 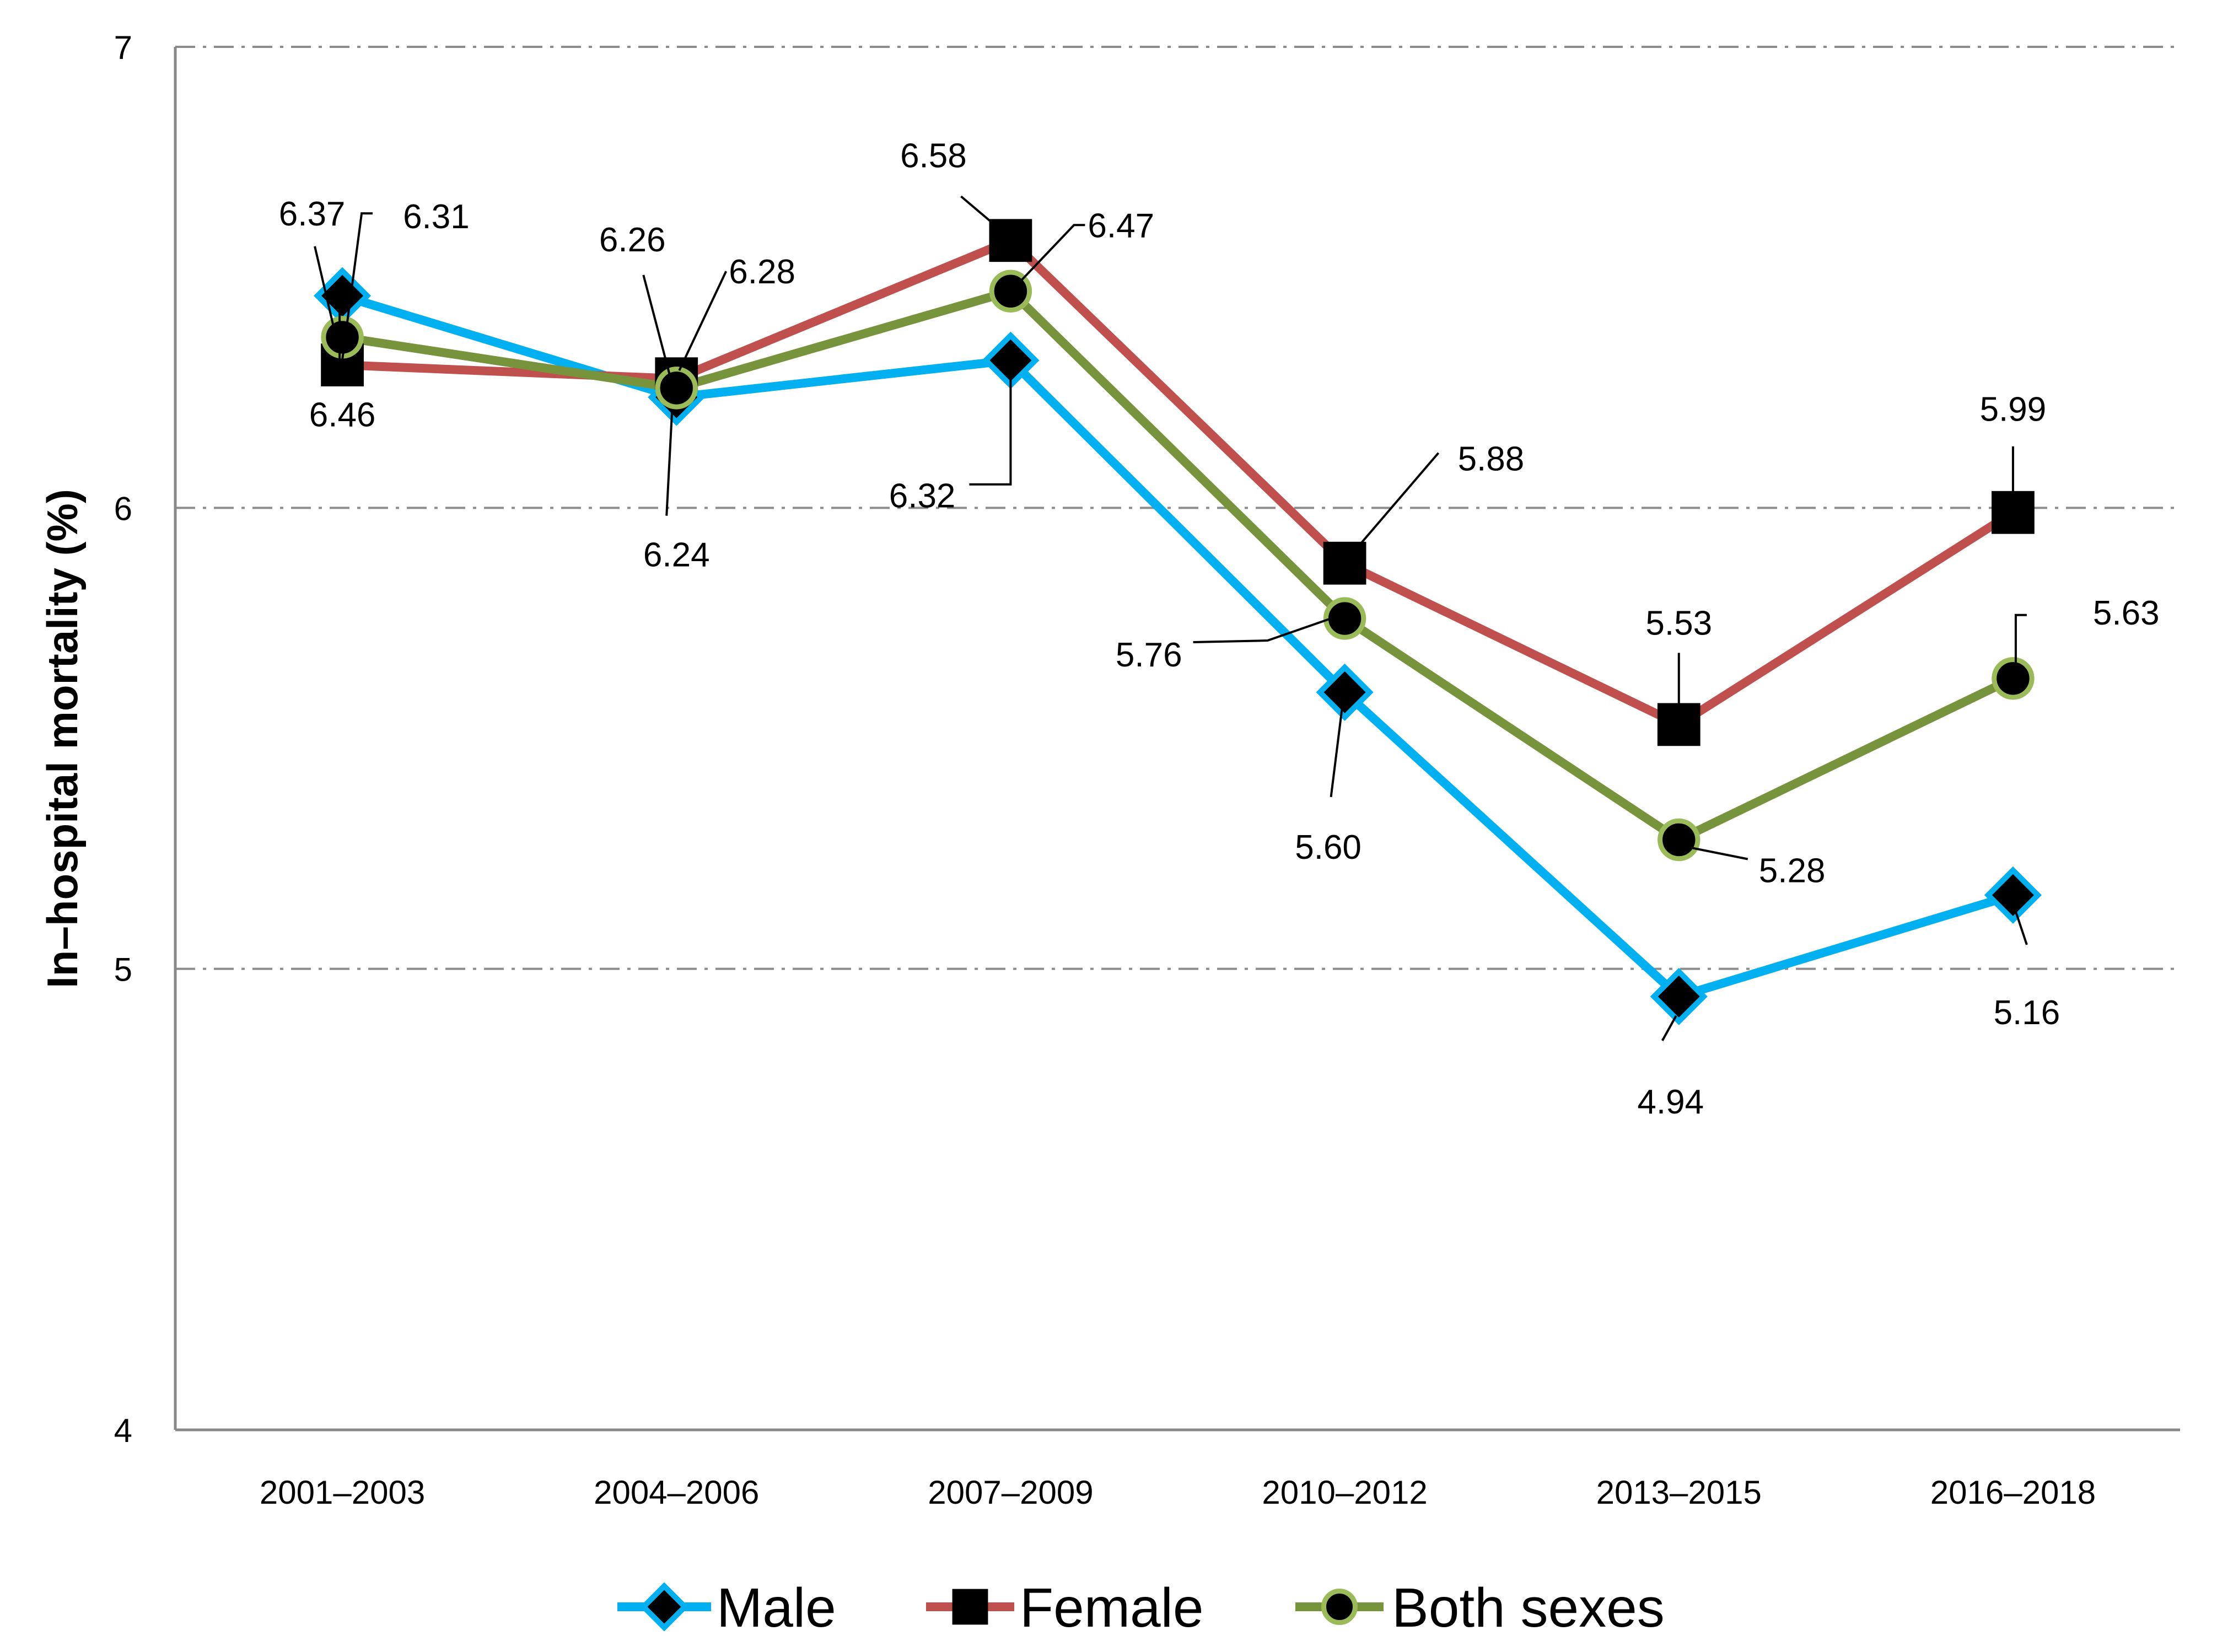 I want to click on y-tick-labels: 4 5 6 7, so click(x=123, y=739).